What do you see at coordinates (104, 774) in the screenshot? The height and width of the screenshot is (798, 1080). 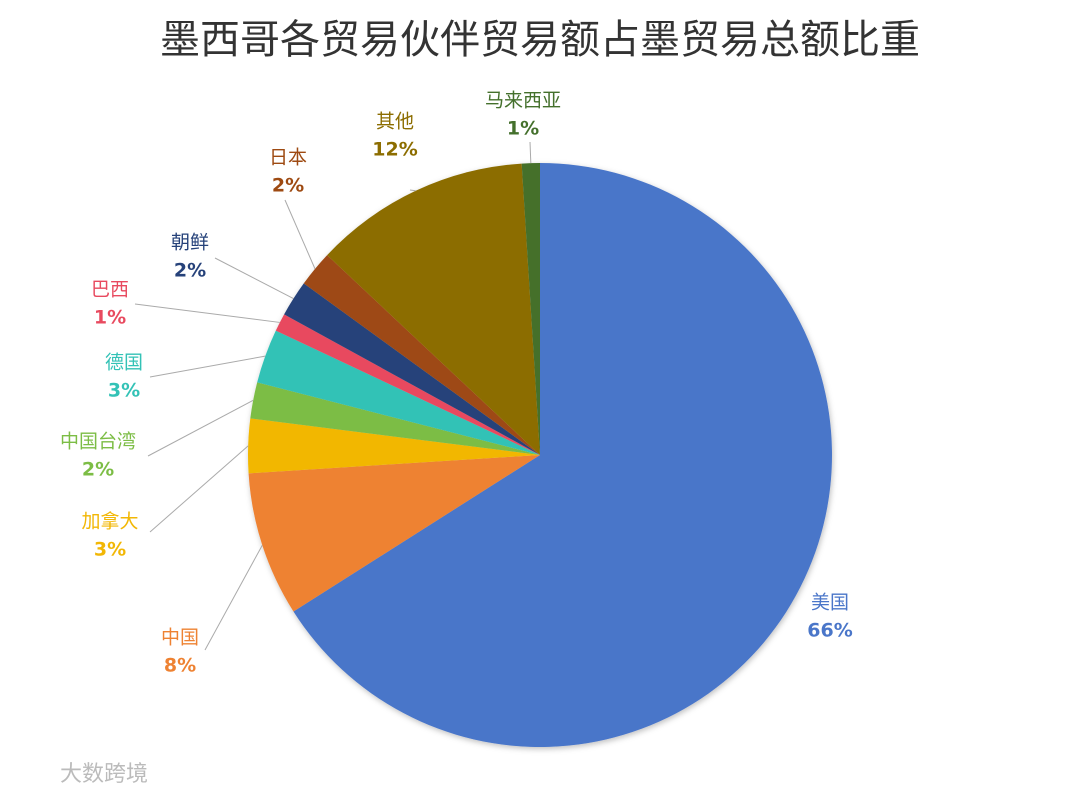 I see `watermark: 大数跨境` at bounding box center [104, 774].